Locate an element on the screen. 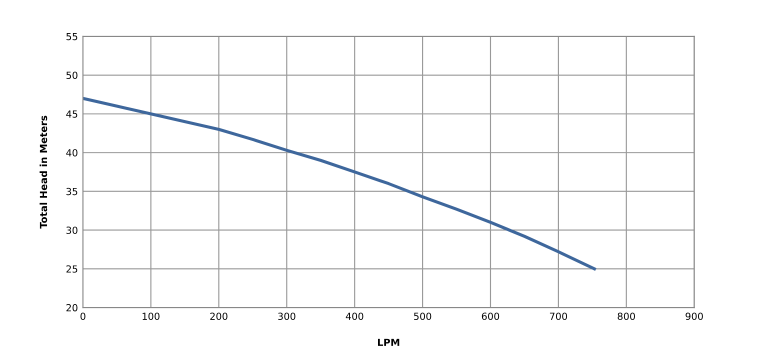 The image size is (768, 364). x-tick-label: 100 is located at coordinates (151, 316).